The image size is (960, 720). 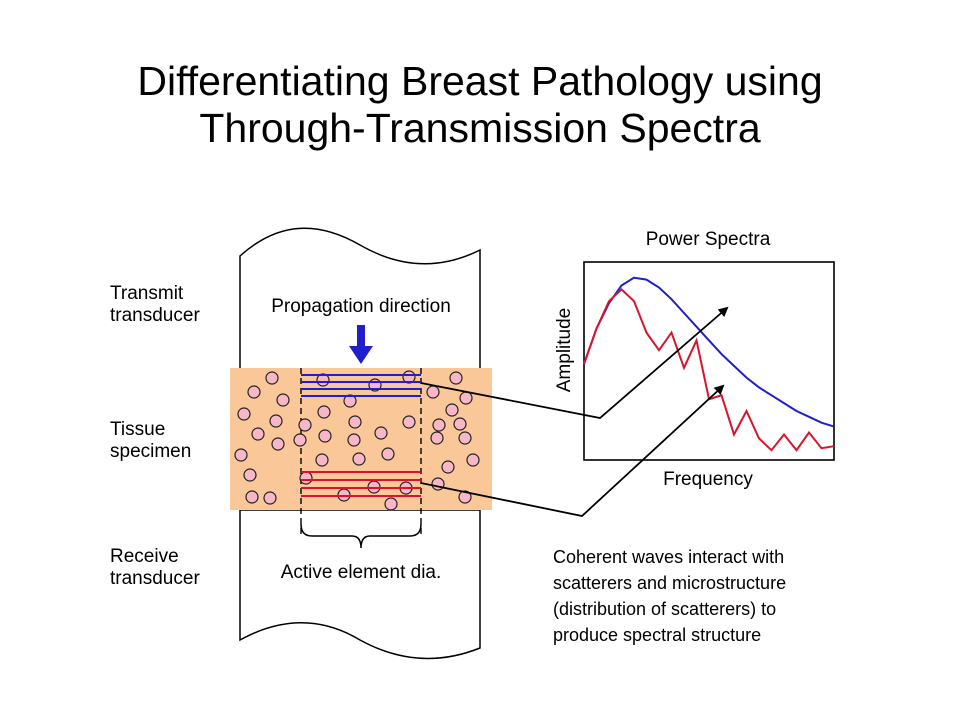 I want to click on blue-connector-arrow, so click(x=574, y=362).